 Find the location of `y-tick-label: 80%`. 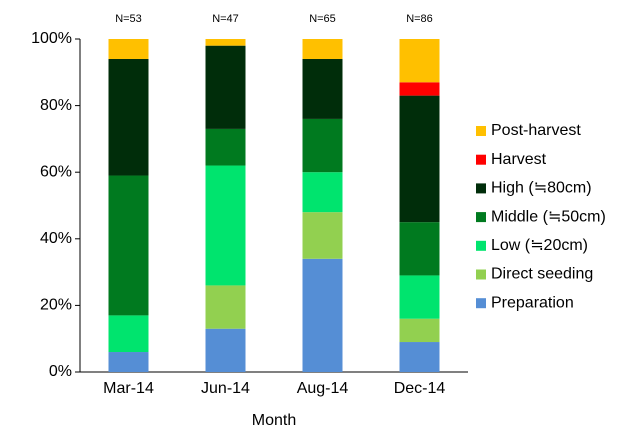

y-tick-label: 80% is located at coordinates (56, 105).